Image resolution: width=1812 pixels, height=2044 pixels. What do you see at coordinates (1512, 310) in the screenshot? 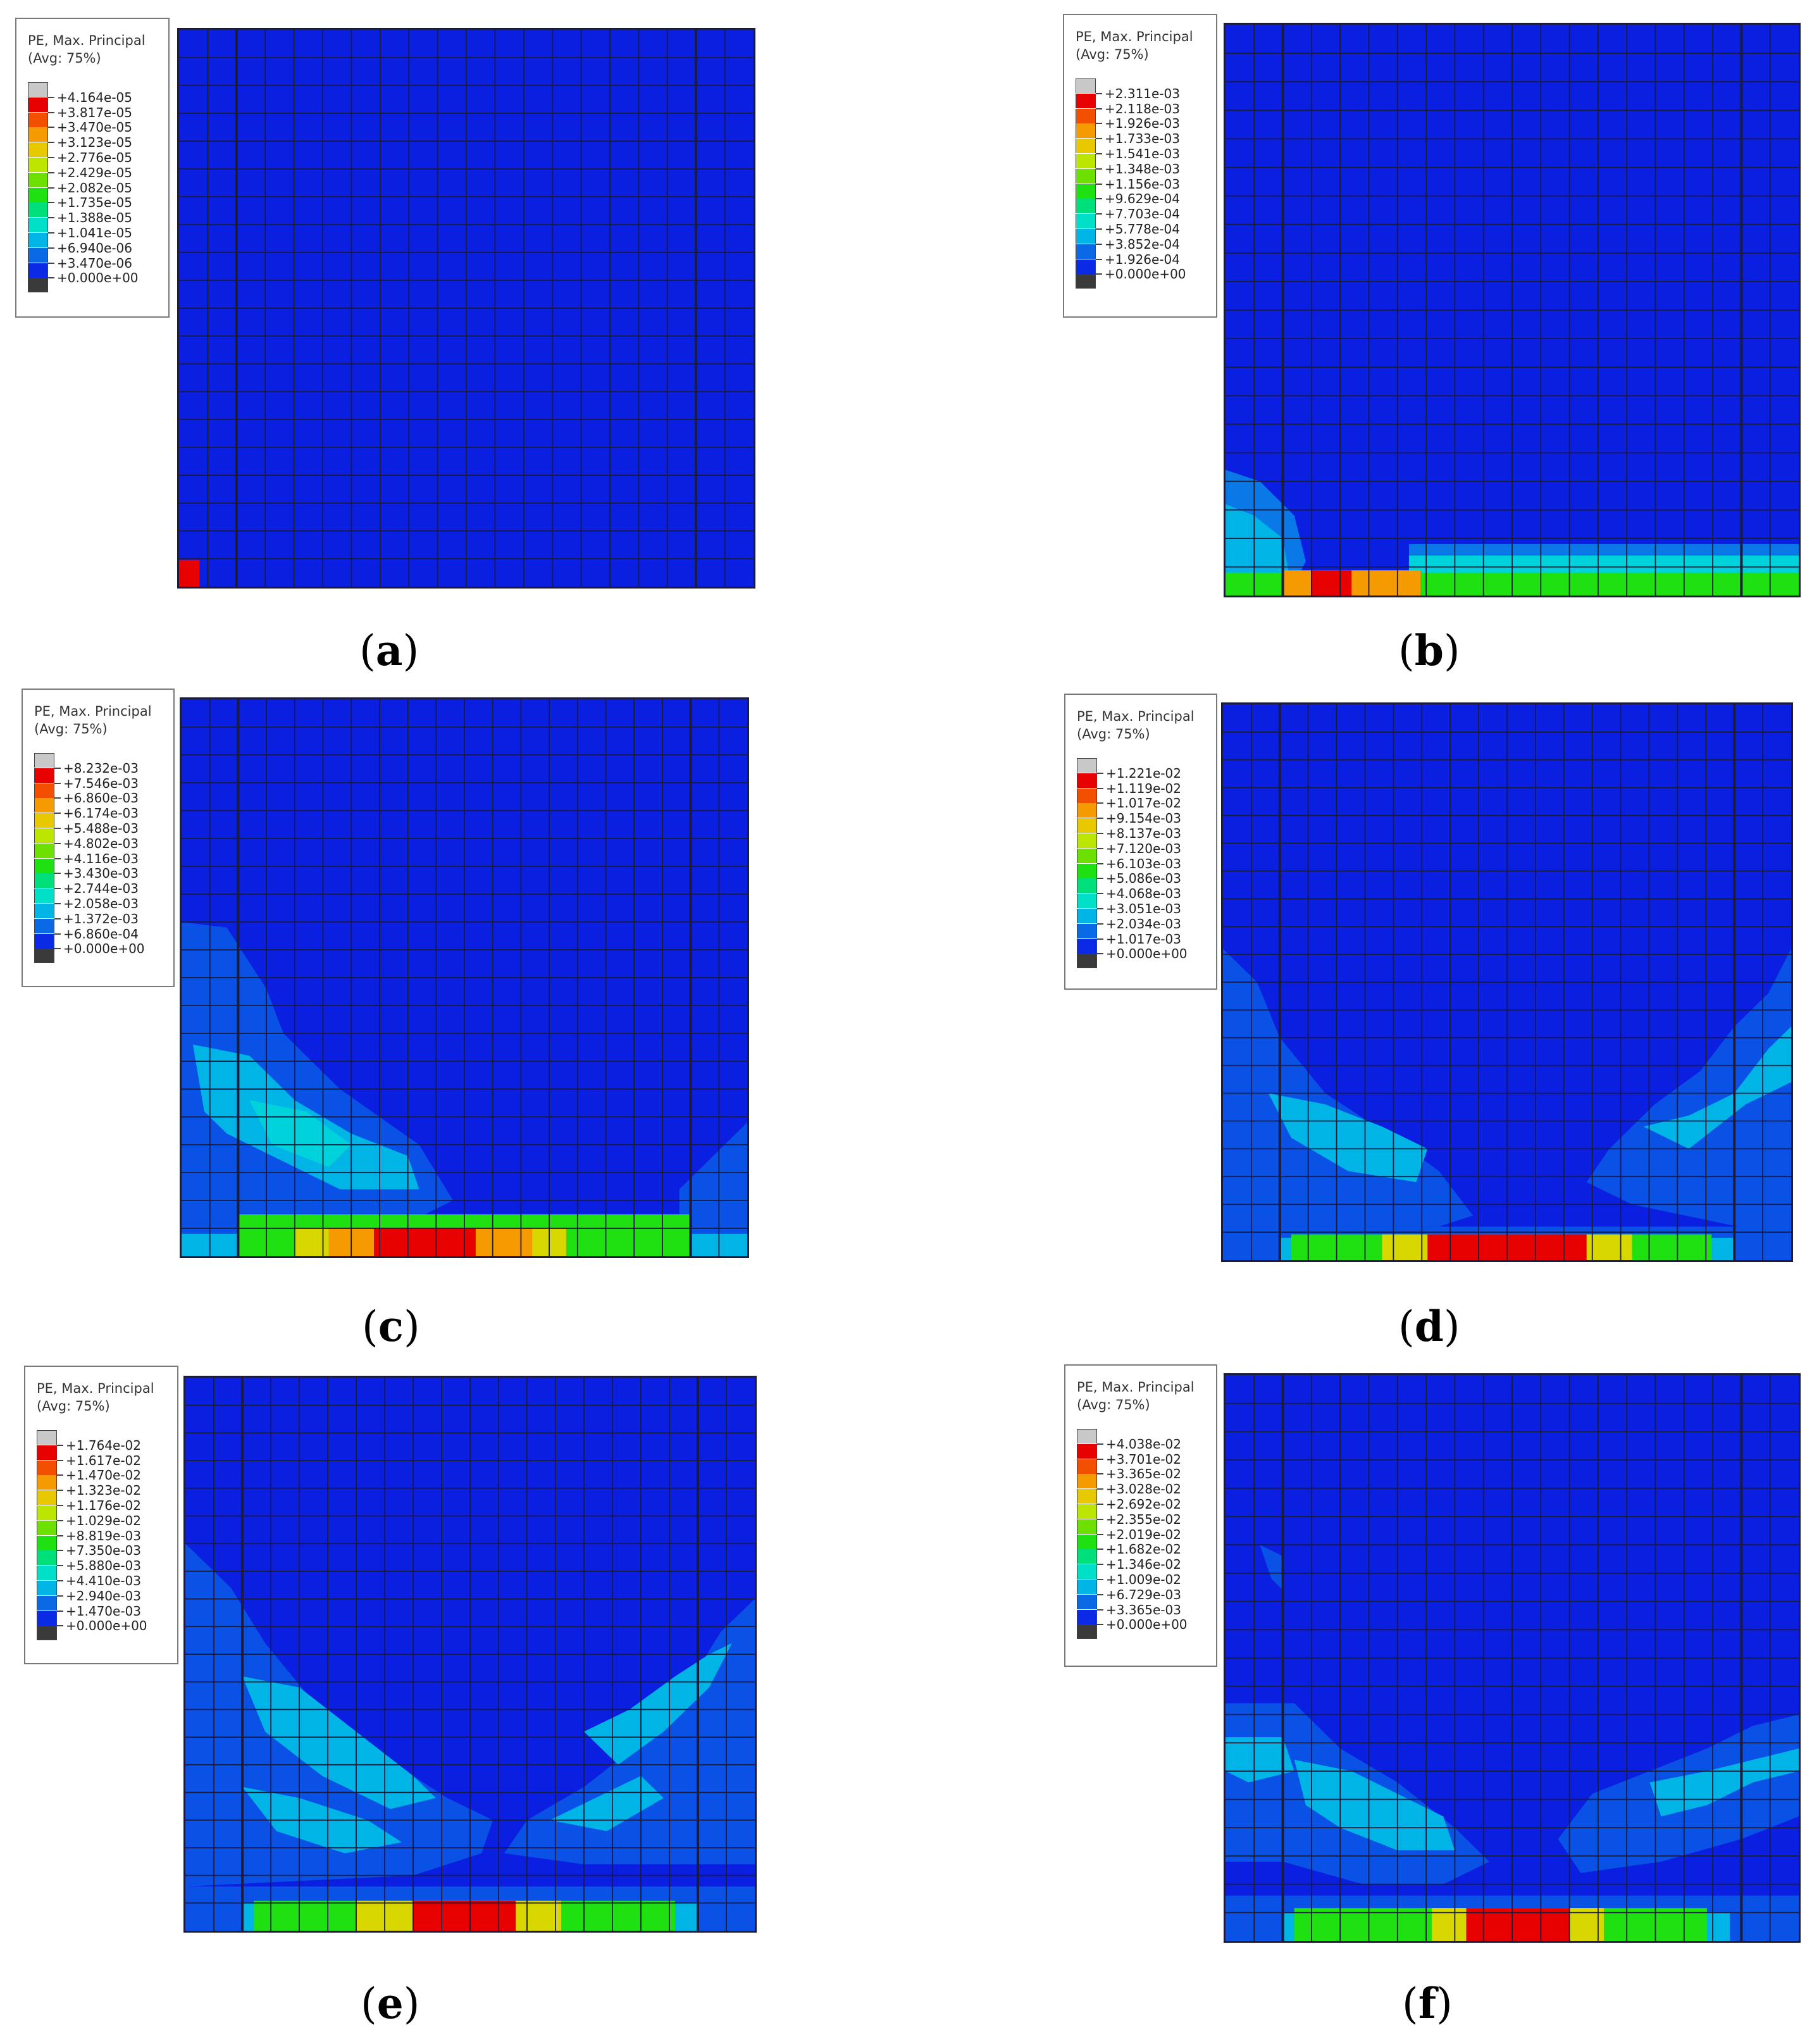
I see `mesh-plot-b` at bounding box center [1512, 310].